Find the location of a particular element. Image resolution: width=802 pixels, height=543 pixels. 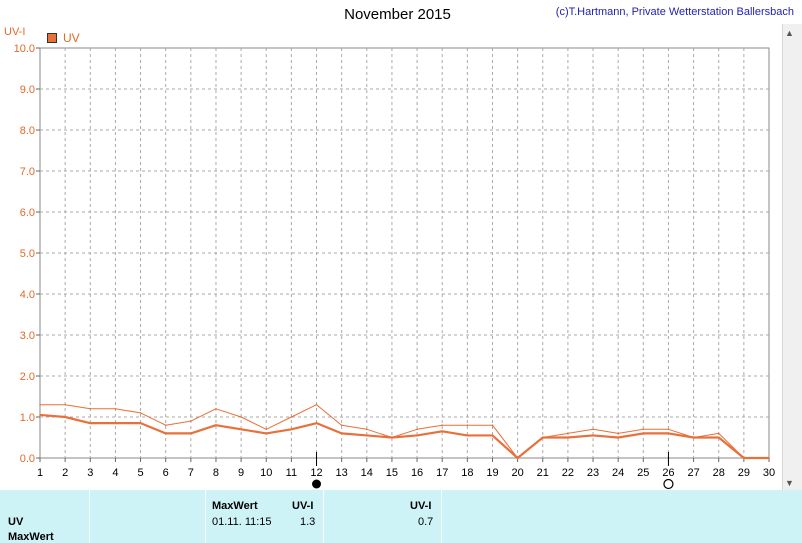

max-date: 01.11. 11:15 is located at coordinates (242, 522).